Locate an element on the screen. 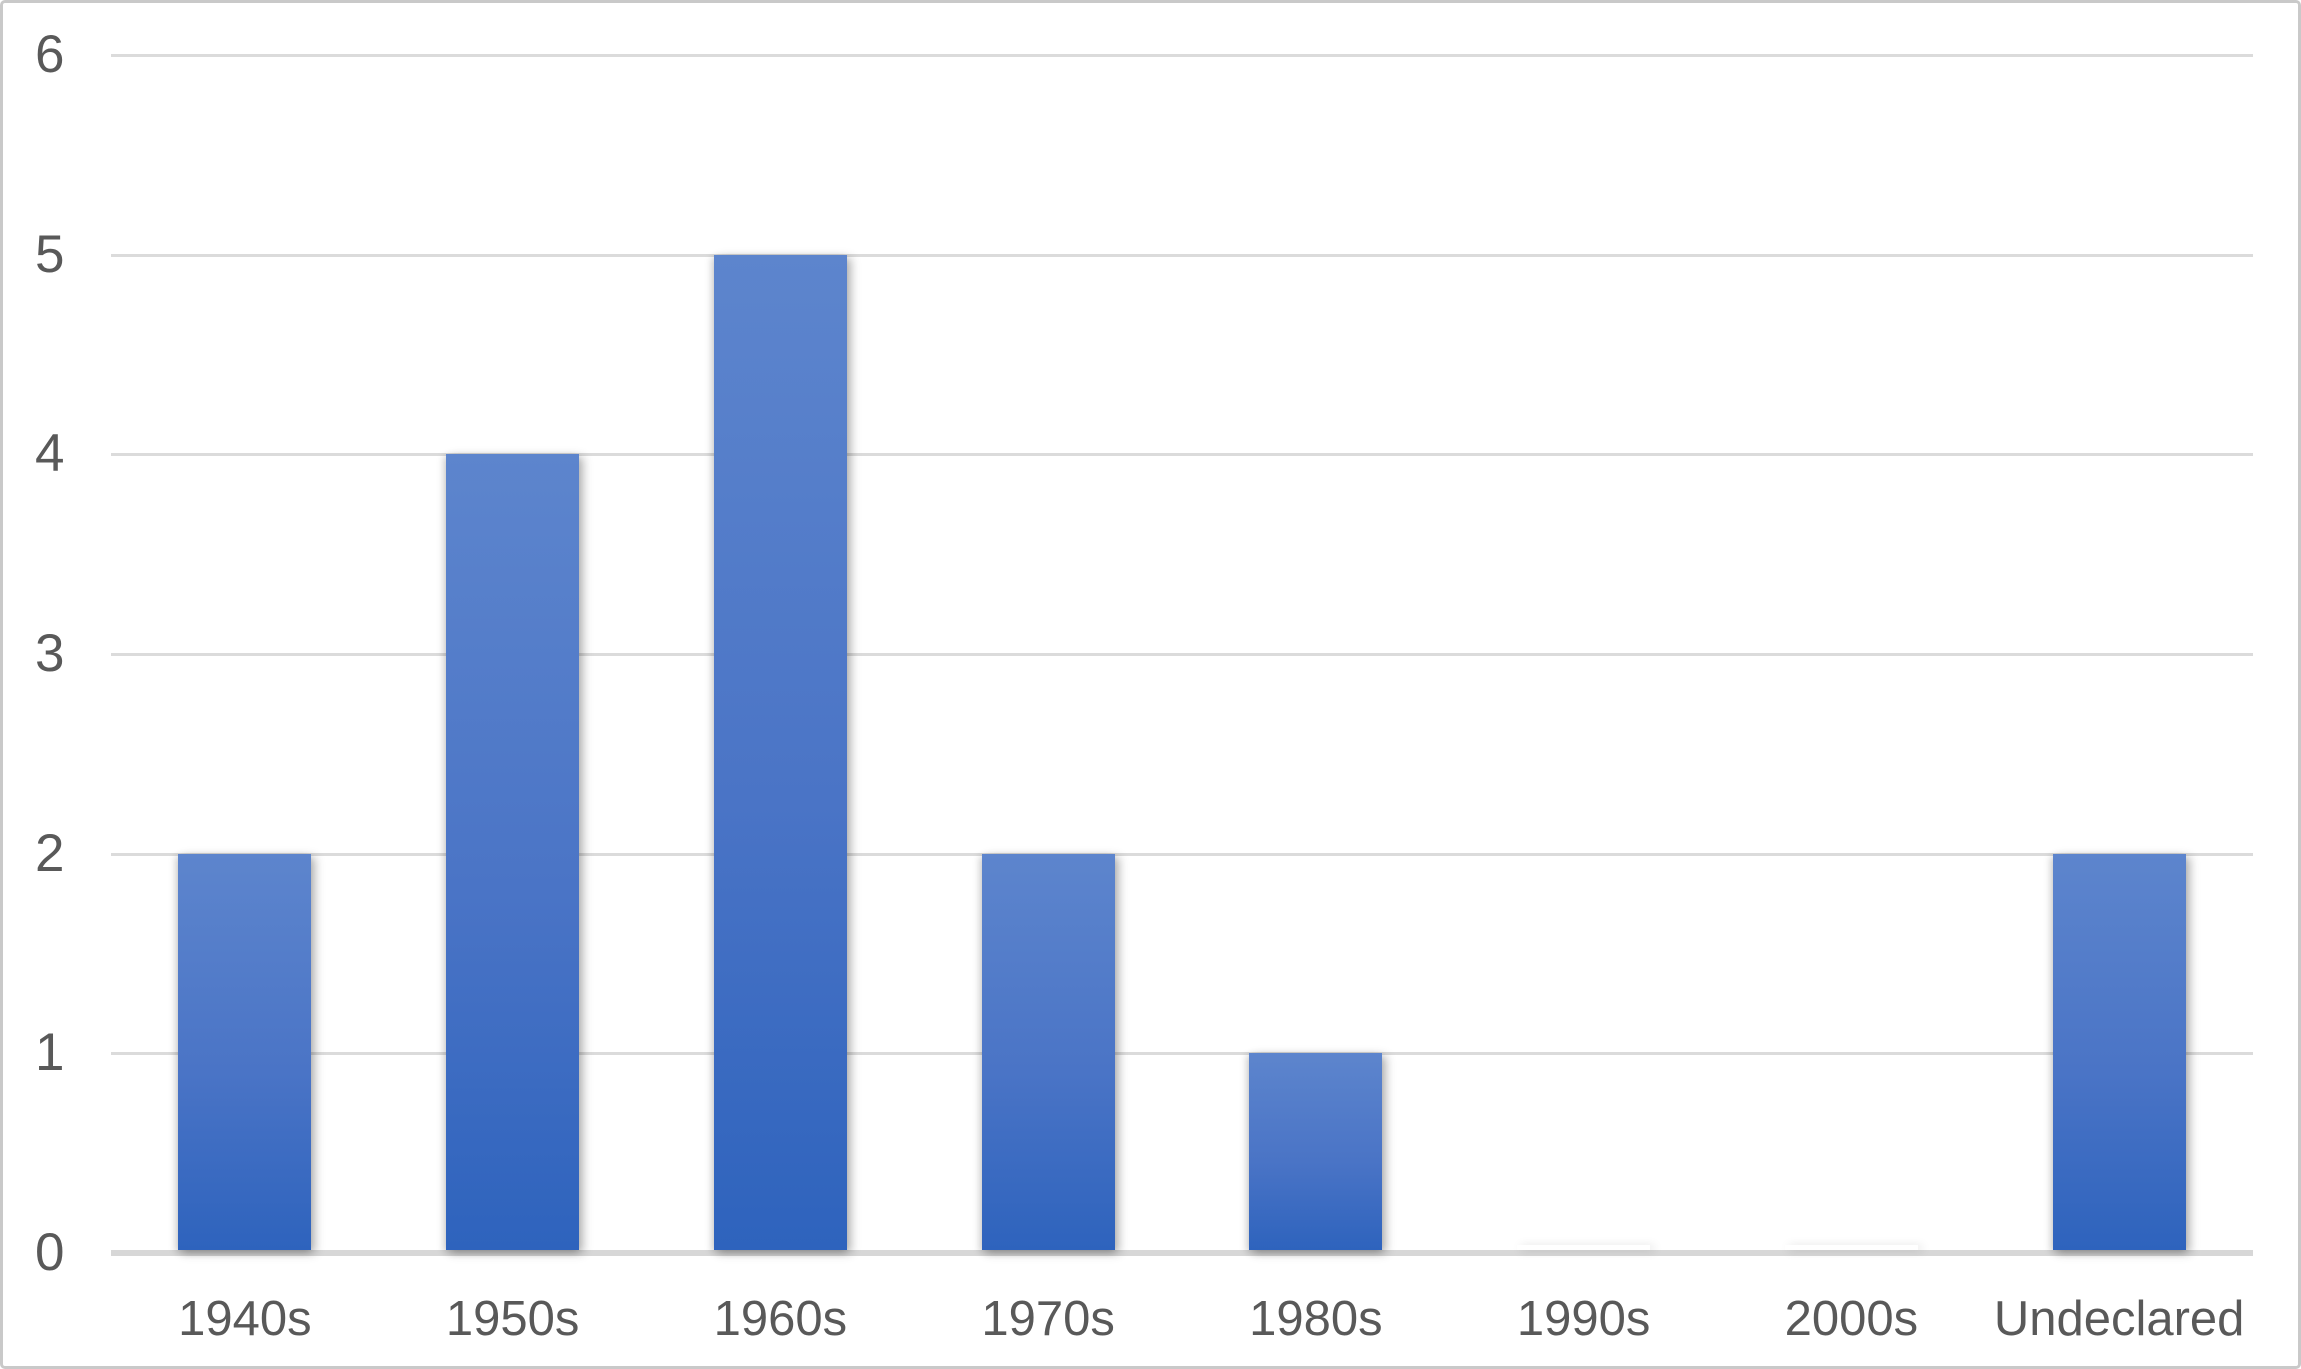 The image size is (2301, 1369). y-axis-tick-label: 6 is located at coordinates (50, 54).